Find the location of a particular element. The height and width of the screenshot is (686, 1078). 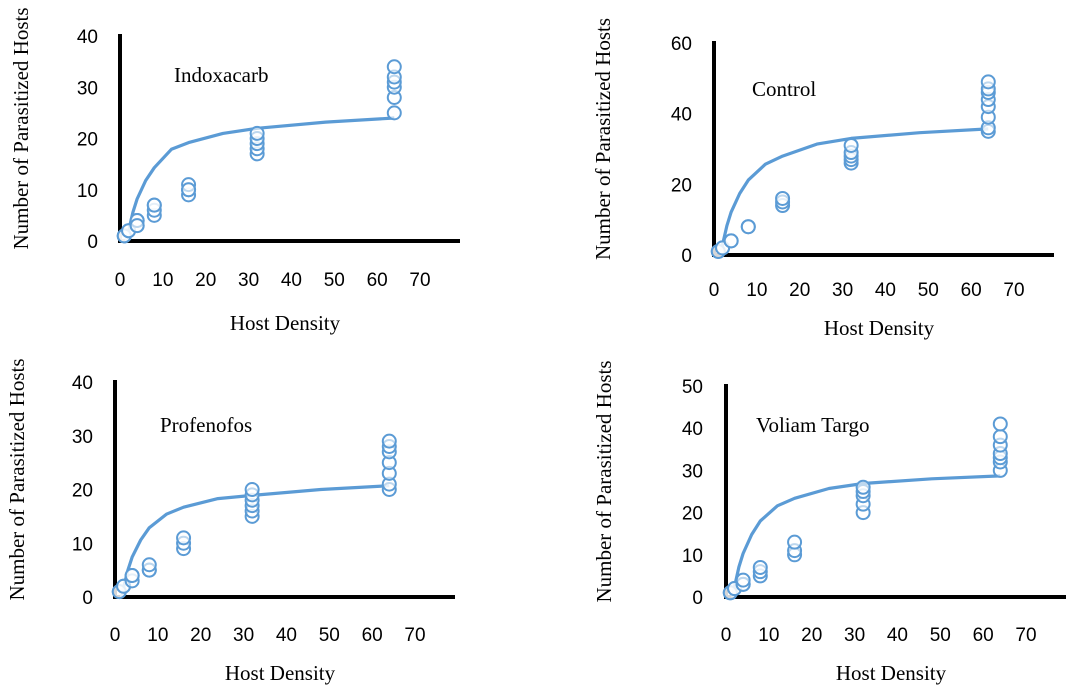

panel-title: Voliam Targo is located at coordinates (812, 425).